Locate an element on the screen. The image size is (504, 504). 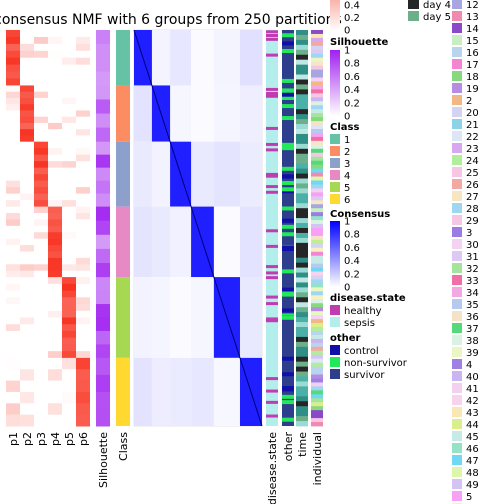
class-block is located at coordinates (123, 317).